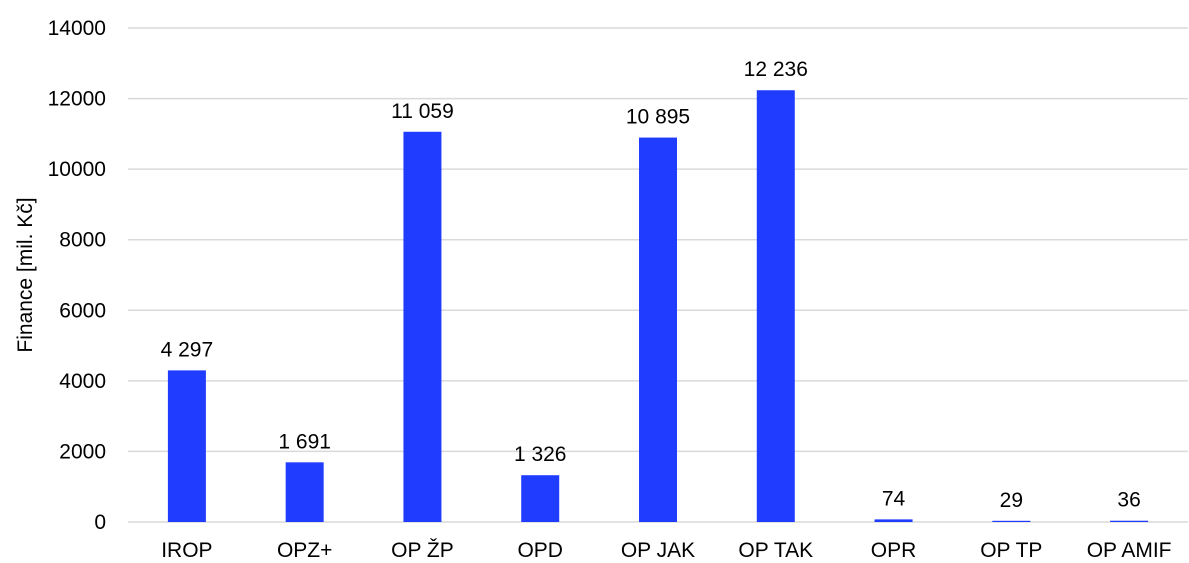  Describe the element at coordinates (100, 522) in the screenshot. I see `y-tick-label: 0` at that location.